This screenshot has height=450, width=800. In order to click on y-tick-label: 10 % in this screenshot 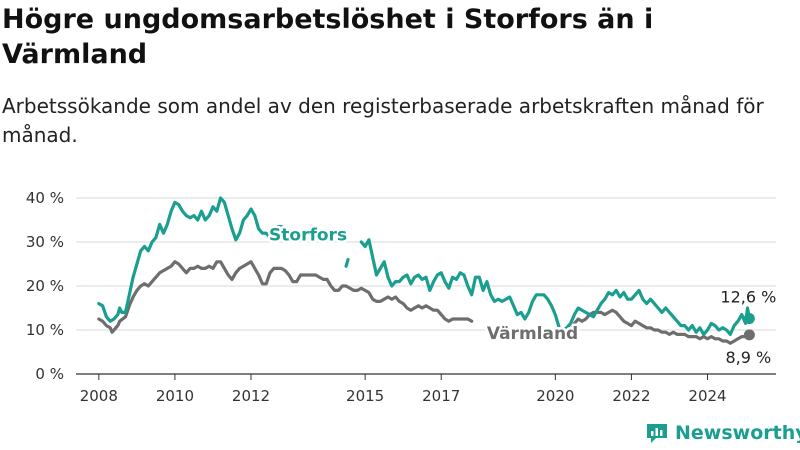, I will do `click(45, 330)`.